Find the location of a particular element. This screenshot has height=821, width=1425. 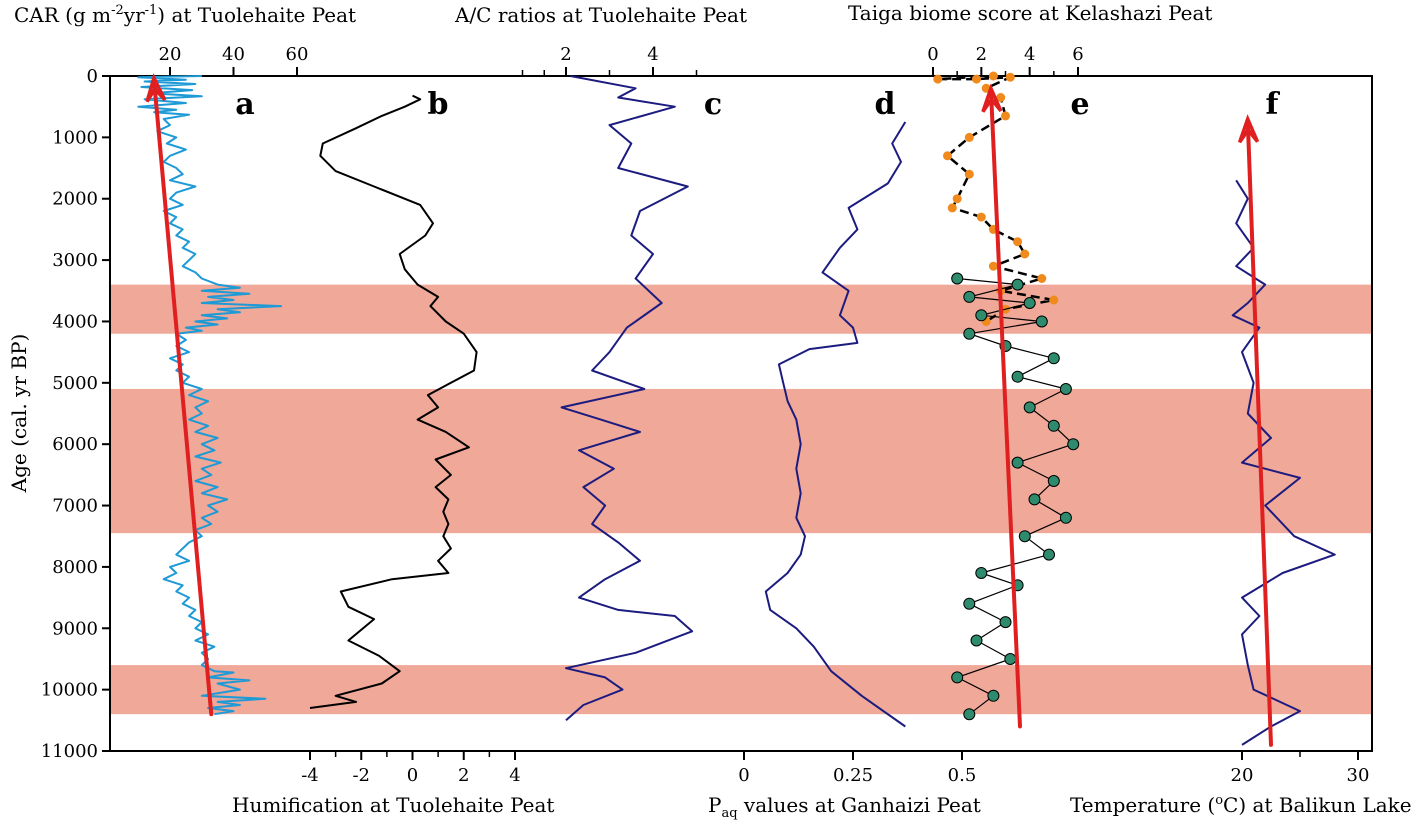

temp-axis-label: Temperature (oC) at Balikun Lake is located at coordinates (1241, 805).